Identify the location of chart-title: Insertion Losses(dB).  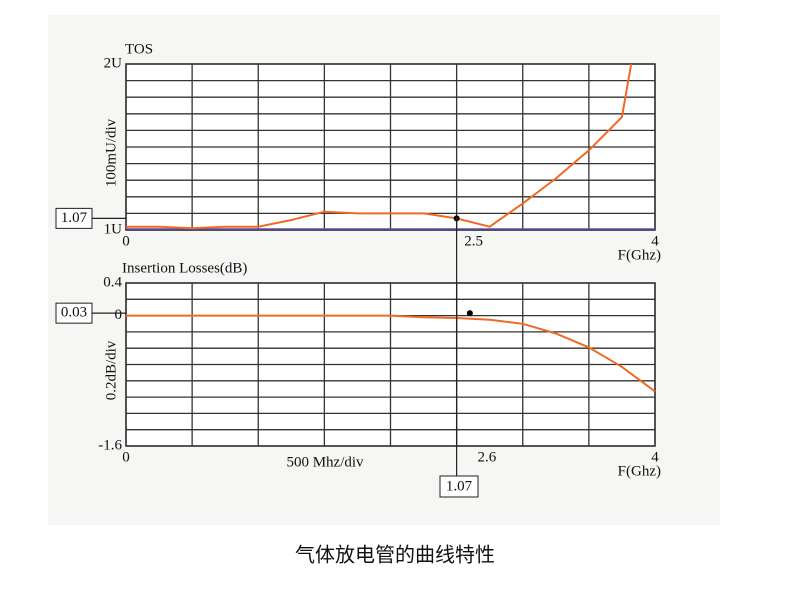
(184, 268).